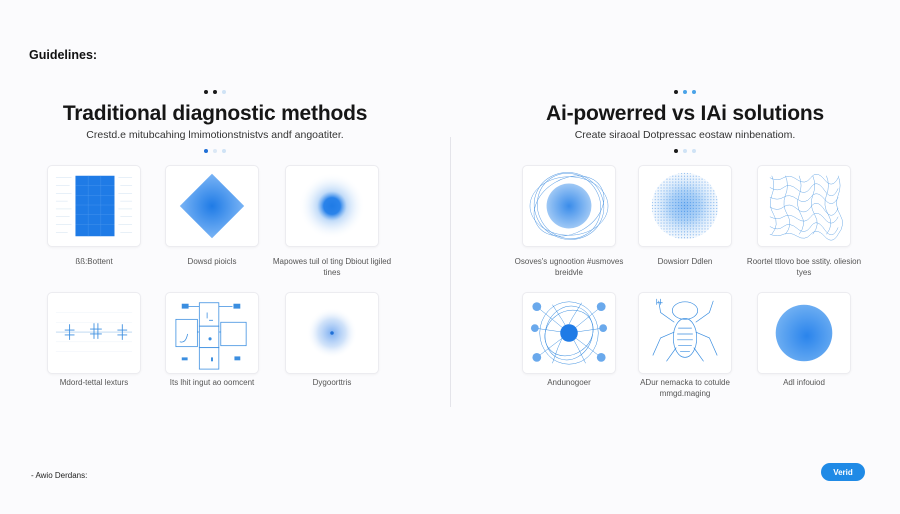  Describe the element at coordinates (59, 475) in the screenshot. I see `footer-note: - Awio Derdans:` at that location.